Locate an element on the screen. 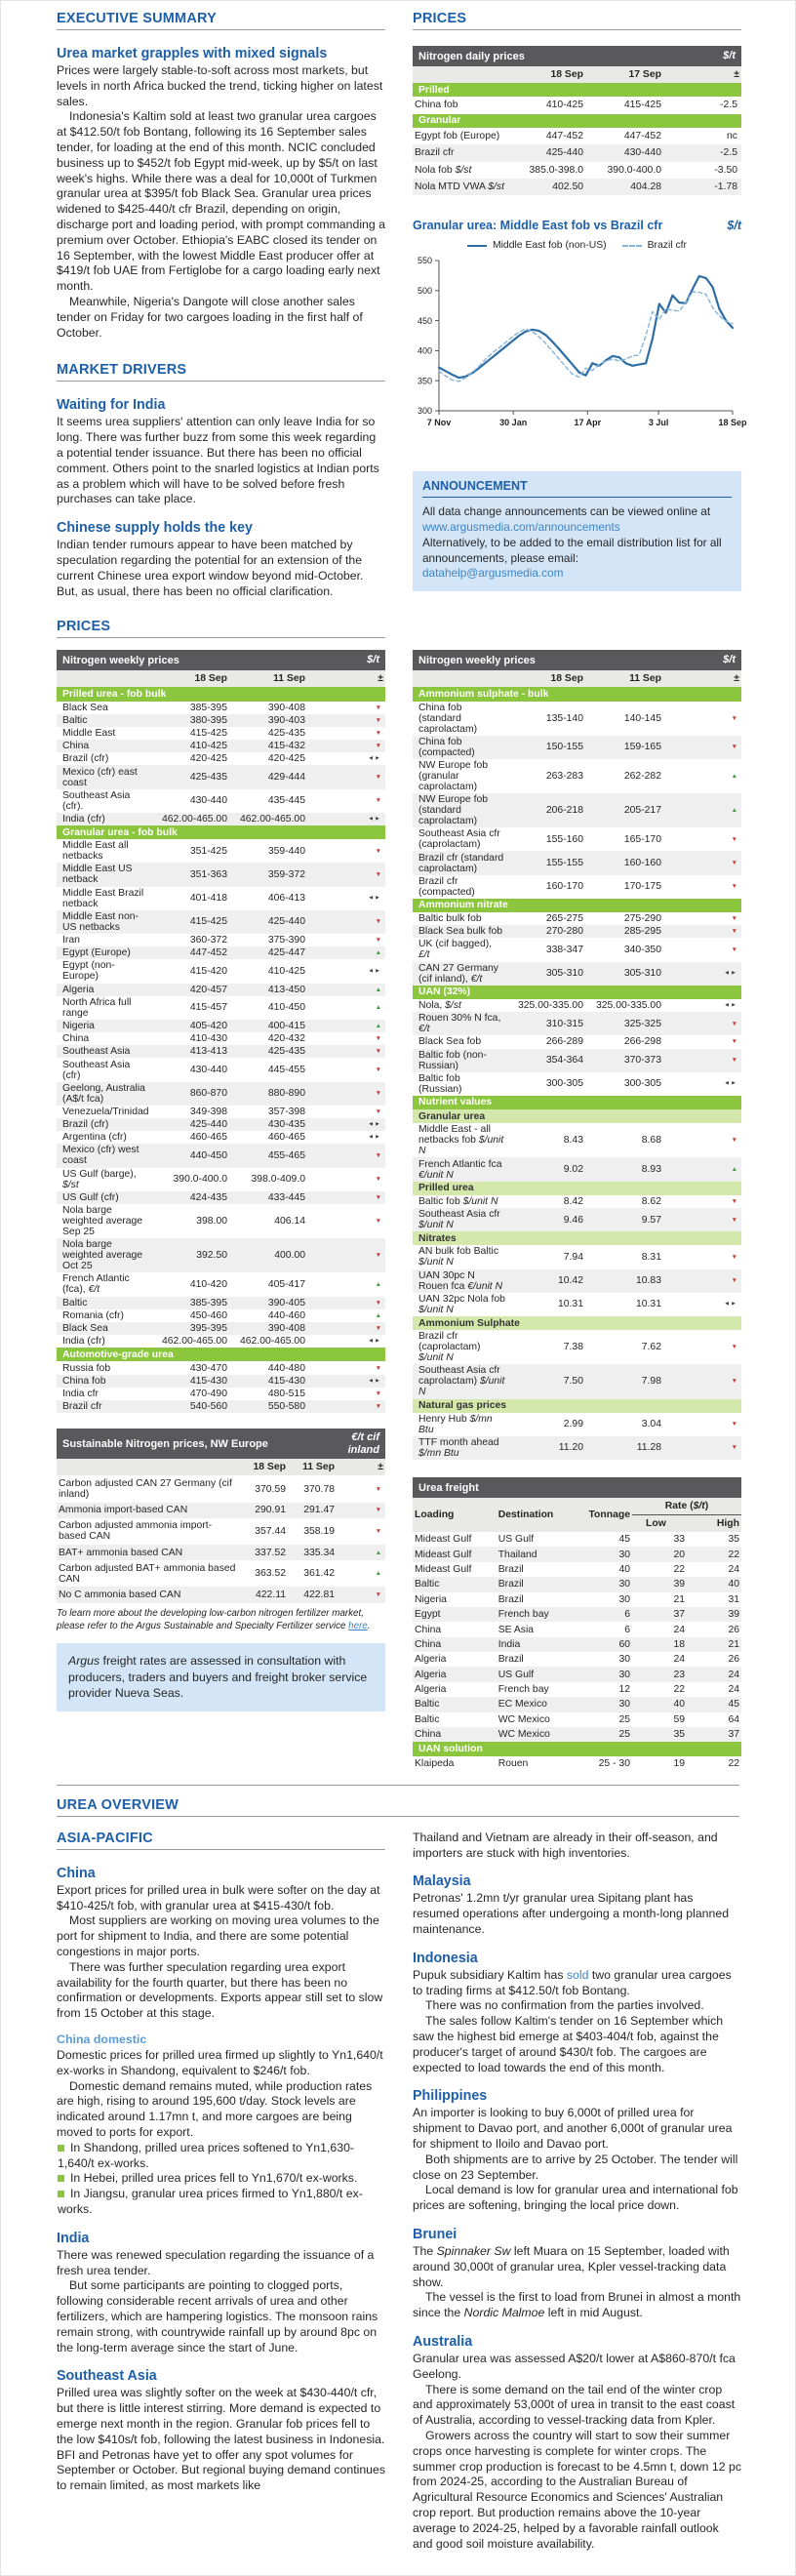 This screenshot has width=796, height=2576. price-row: Henry Hub $/mn Btu 2.99 3.04 ▼ is located at coordinates (577, 1424).